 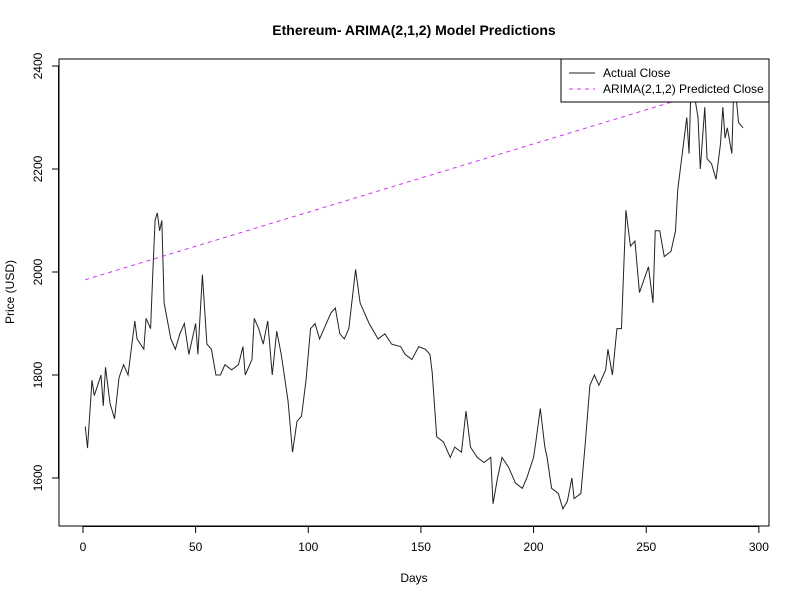 I want to click on legend-box, so click(x=665, y=80).